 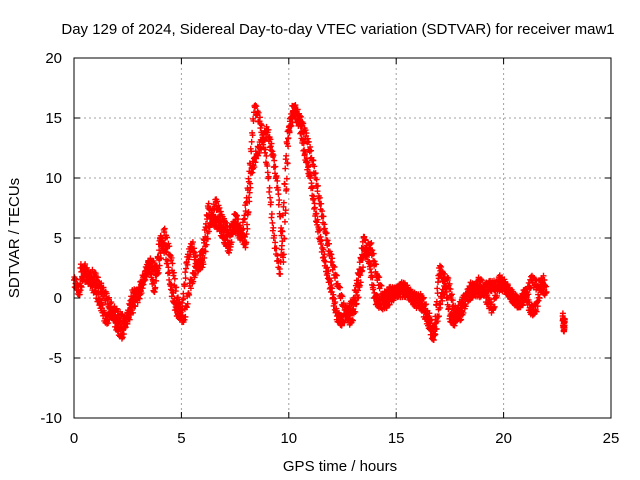 What do you see at coordinates (611, 438) in the screenshot?
I see `x-tick-label: 25` at bounding box center [611, 438].